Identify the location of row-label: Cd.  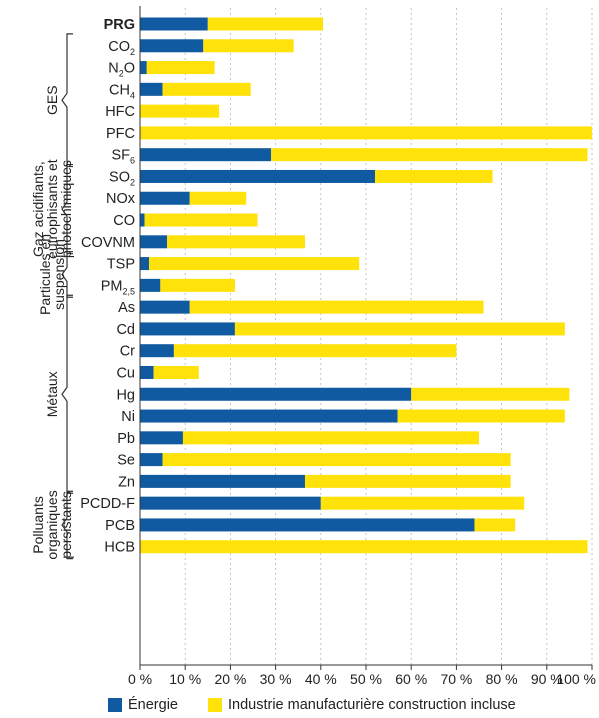
(125, 330).